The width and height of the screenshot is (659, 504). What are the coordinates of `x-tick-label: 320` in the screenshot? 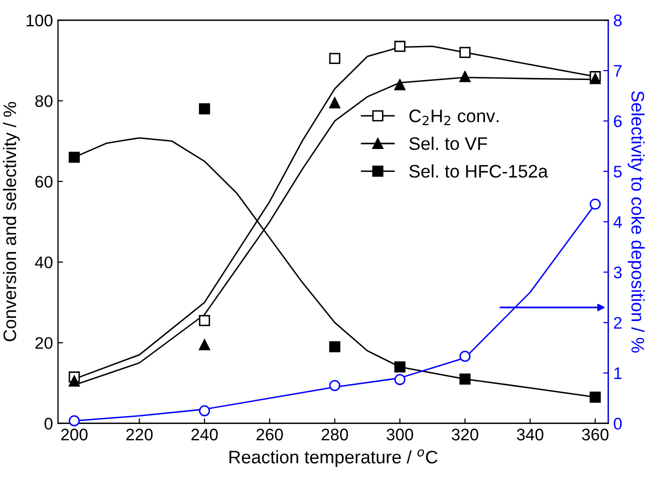 It's located at (465, 434).